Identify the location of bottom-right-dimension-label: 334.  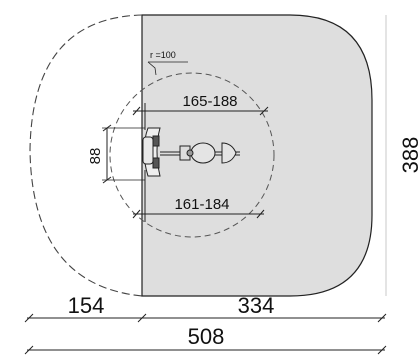
(256, 305).